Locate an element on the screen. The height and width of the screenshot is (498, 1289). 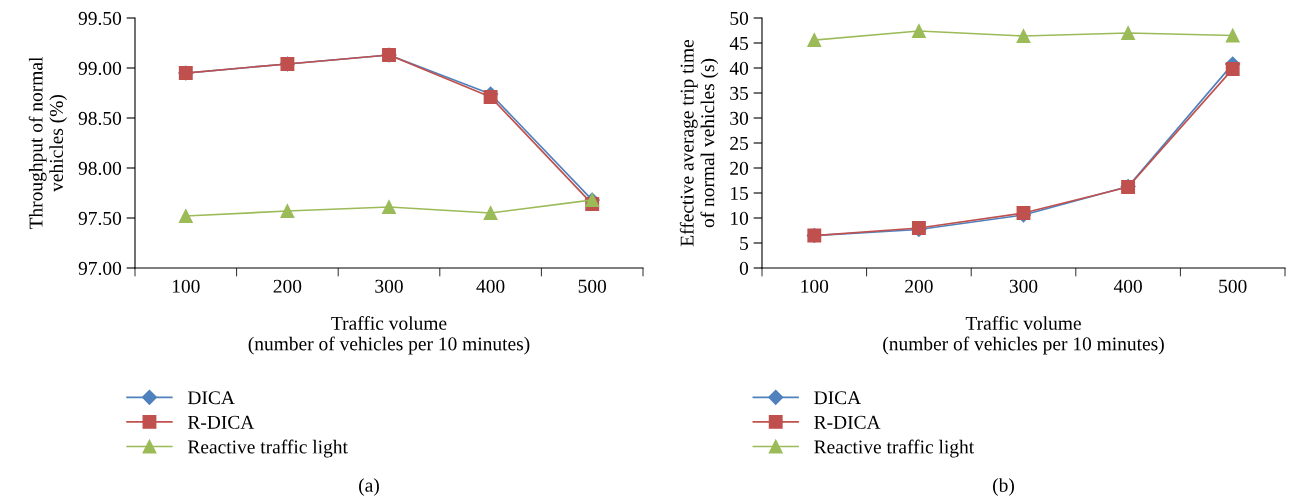
y-tick-label: 99.00 is located at coordinates (100, 68).